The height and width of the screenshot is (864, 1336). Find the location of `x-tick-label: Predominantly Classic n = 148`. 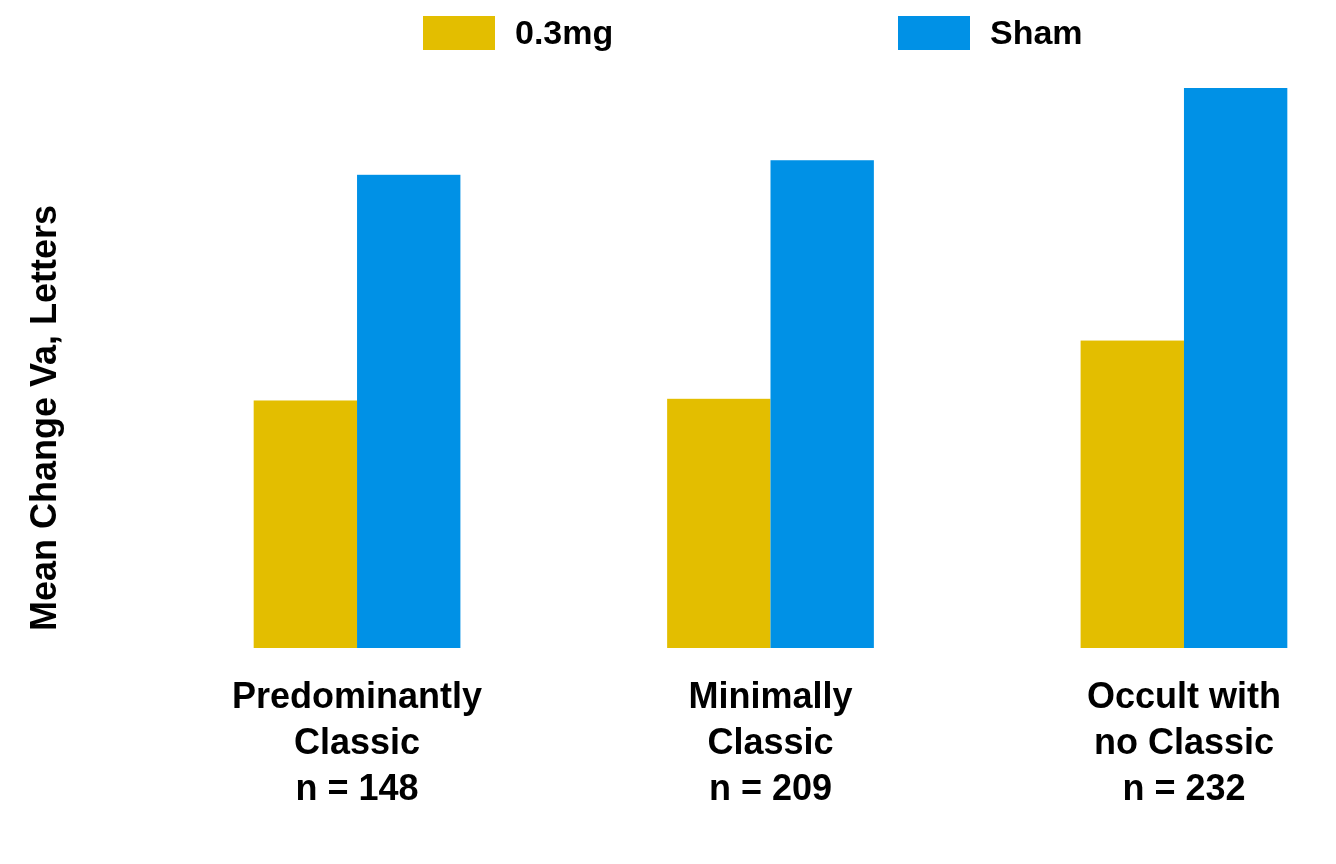

x-tick-label: Predominantly Classic n = 148 is located at coordinates (357, 741).